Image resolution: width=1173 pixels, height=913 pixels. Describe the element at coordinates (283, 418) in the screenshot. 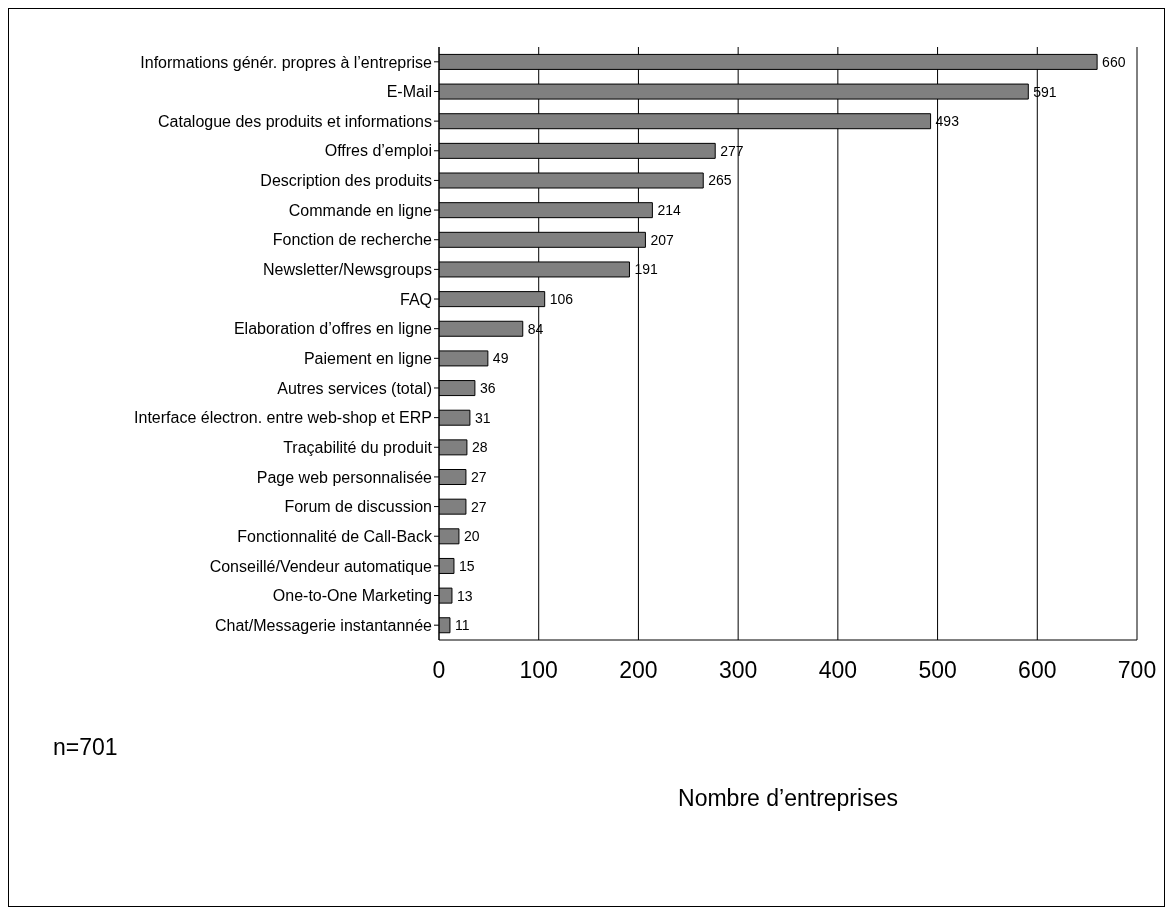

I see `y-tick-label: Interface électron. entre web-shop et ERP` at that location.